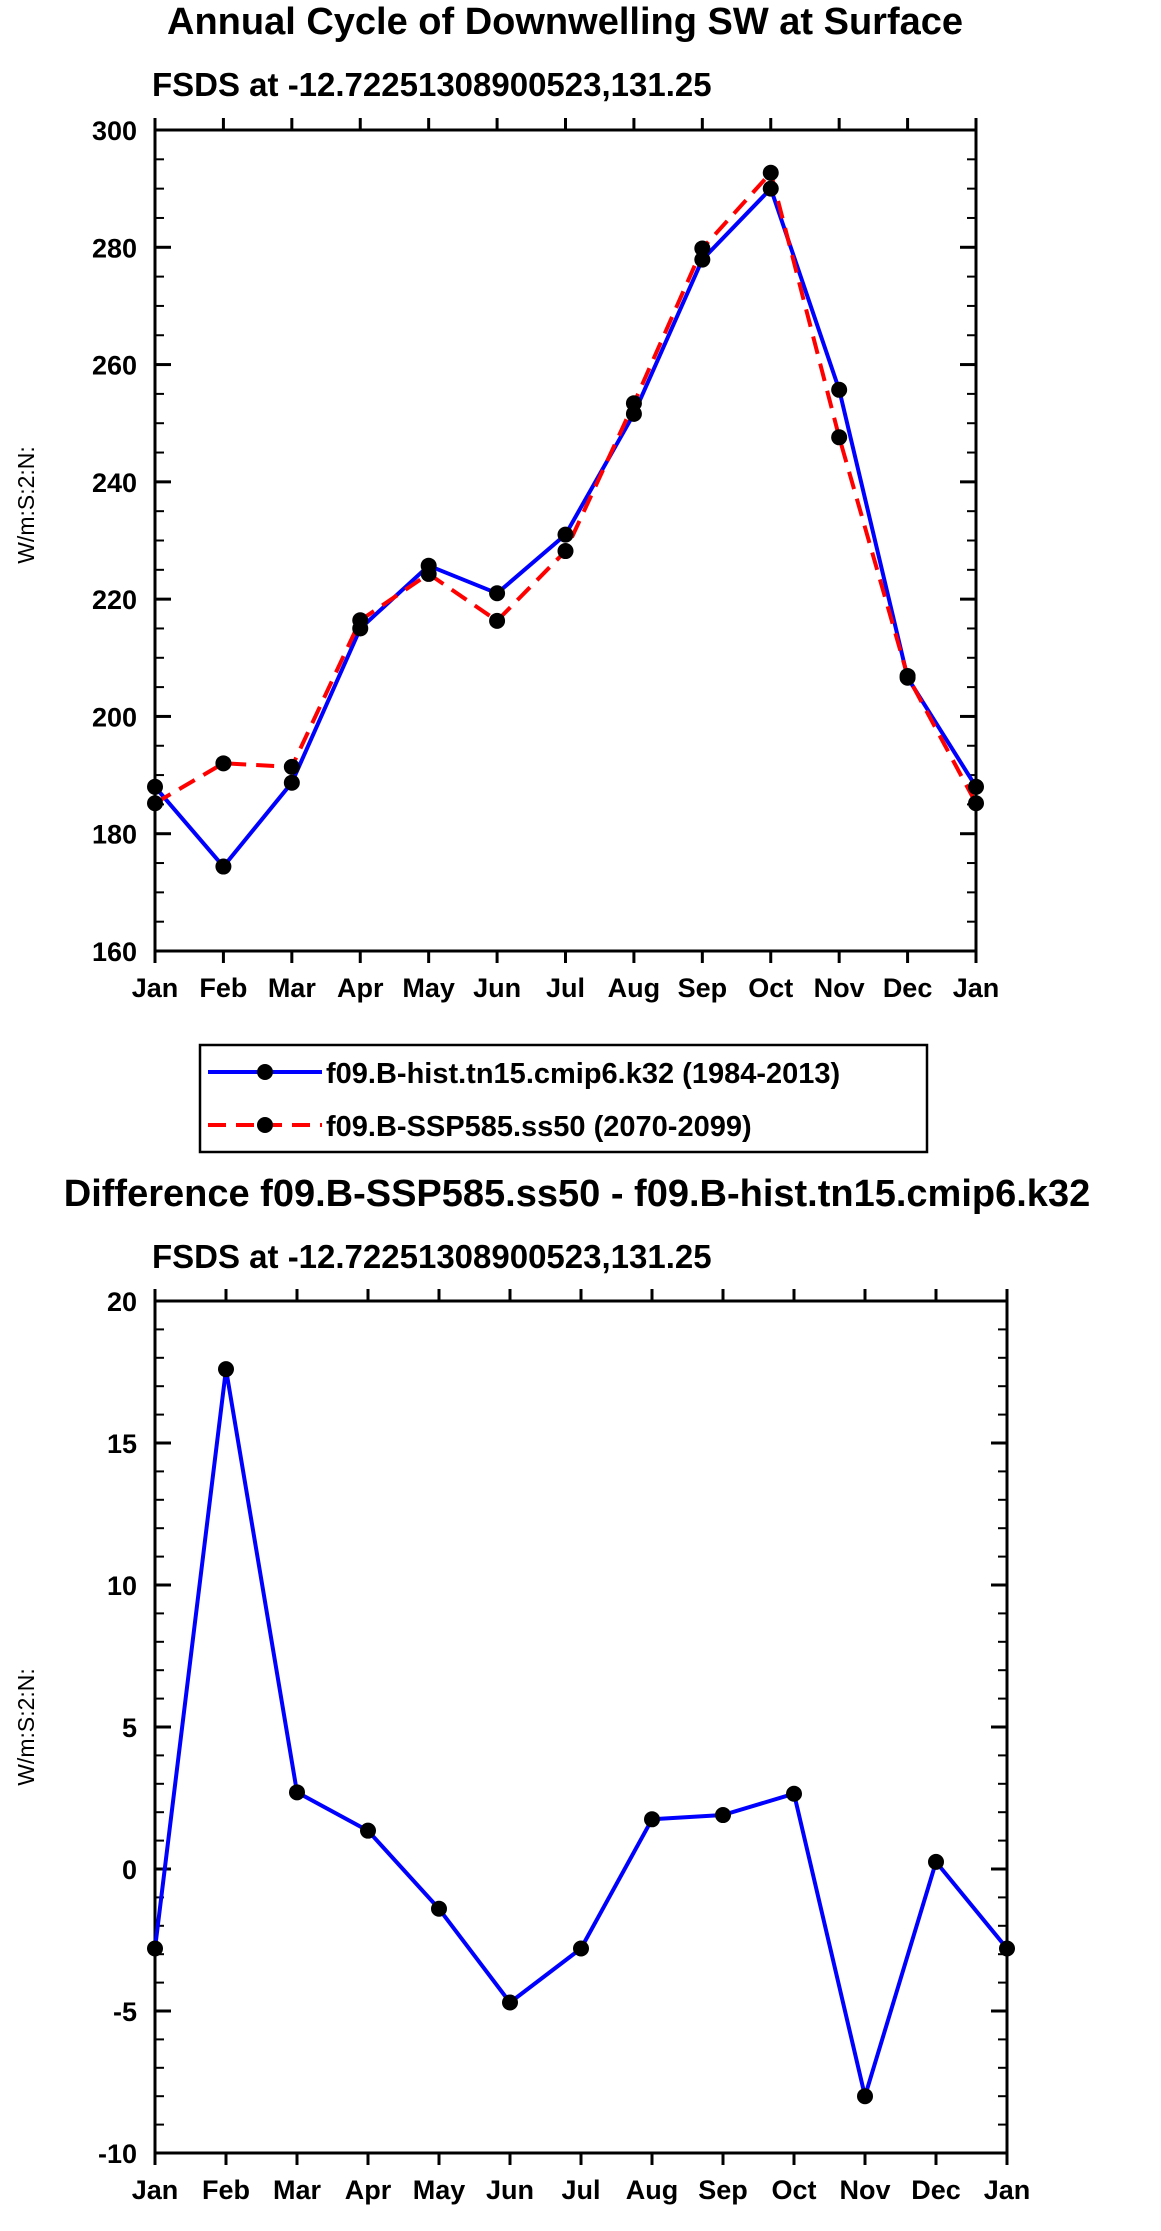 This screenshot has height=2231, width=1161. Describe the element at coordinates (129, 1728) in the screenshot. I see `y-tick-label: 5` at that location.